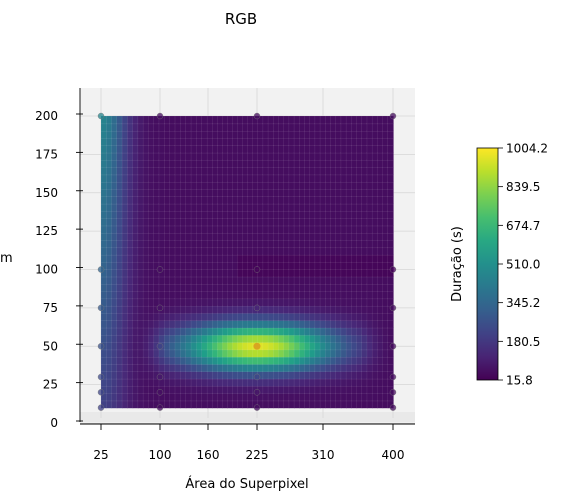 This screenshot has height=504, width=566. Describe the element at coordinates (393, 116) in the screenshot. I see `sample-point` at that location.